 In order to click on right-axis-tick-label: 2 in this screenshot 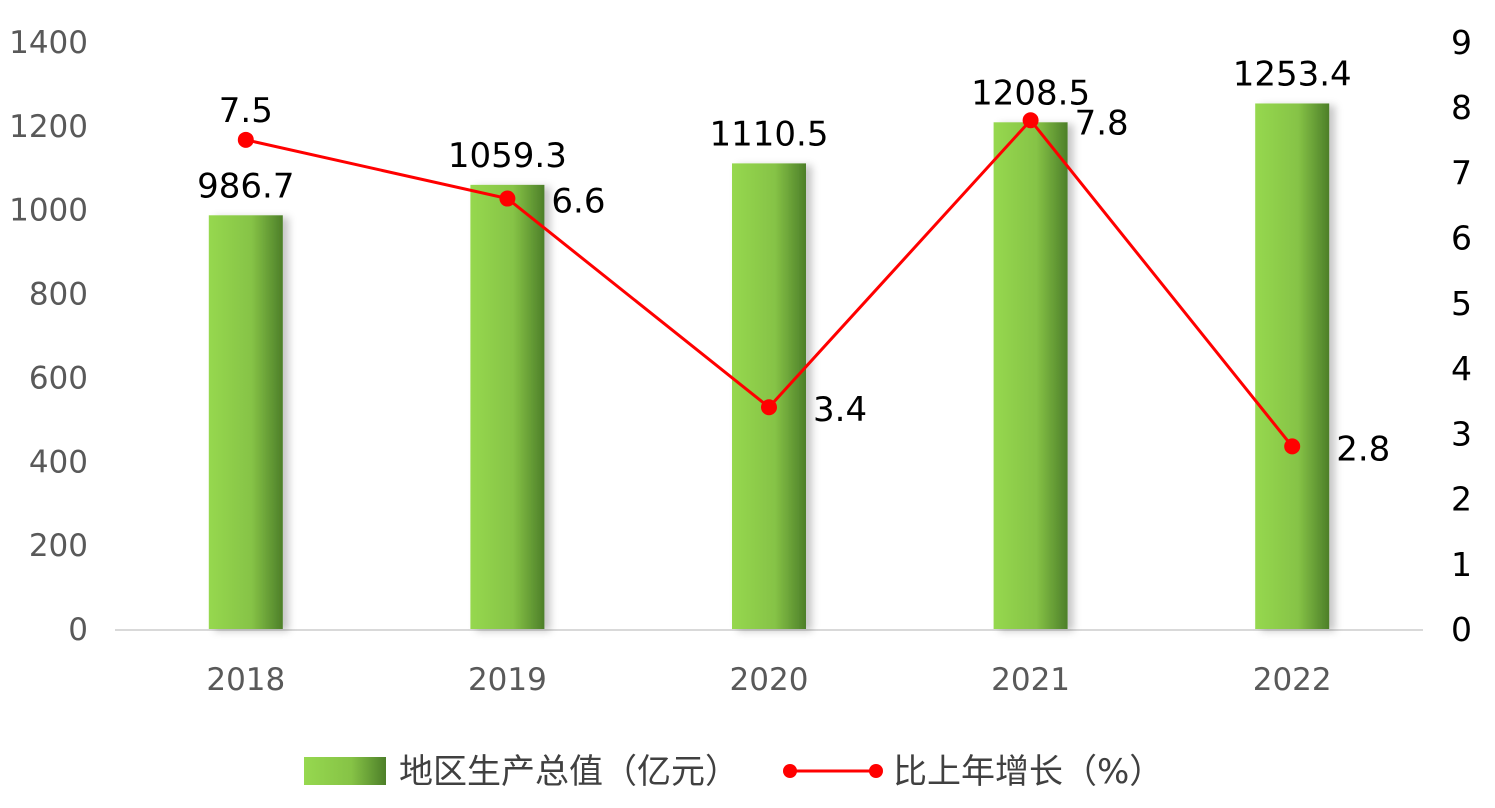, I will do `click(1461, 499)`.